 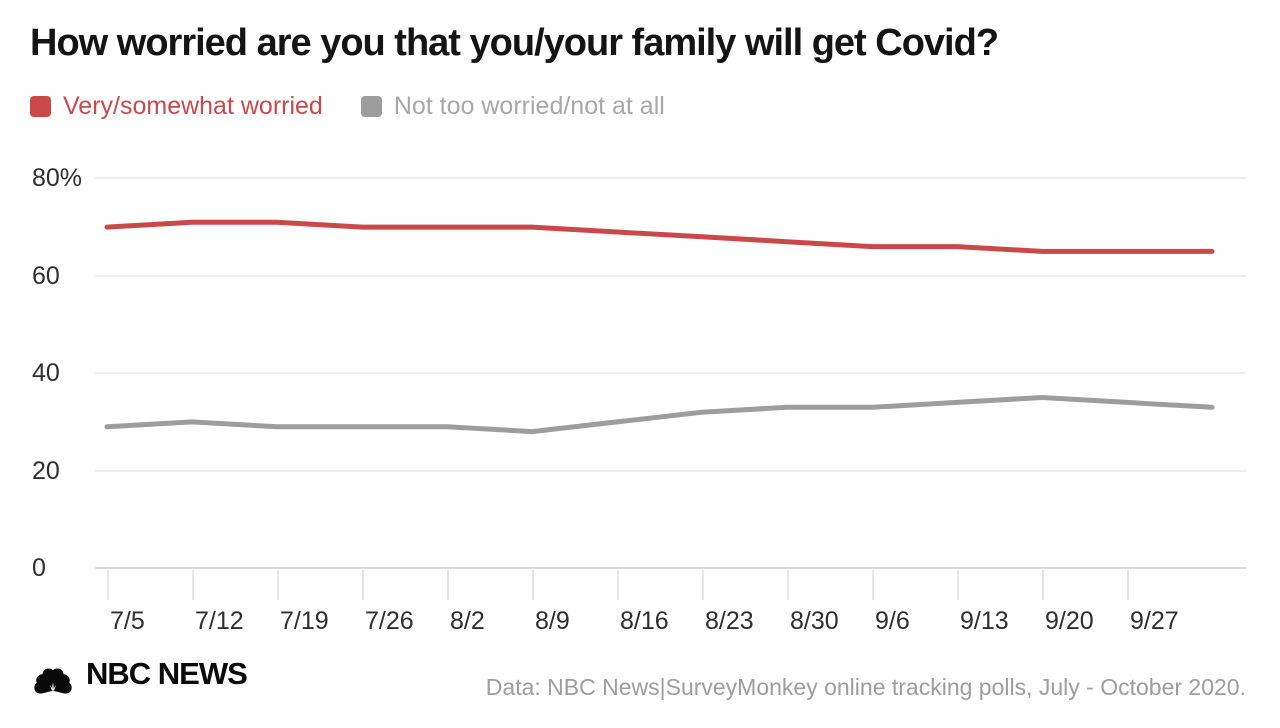 What do you see at coordinates (167, 673) in the screenshot?
I see `brand-wordmark: NBC NEWS` at bounding box center [167, 673].